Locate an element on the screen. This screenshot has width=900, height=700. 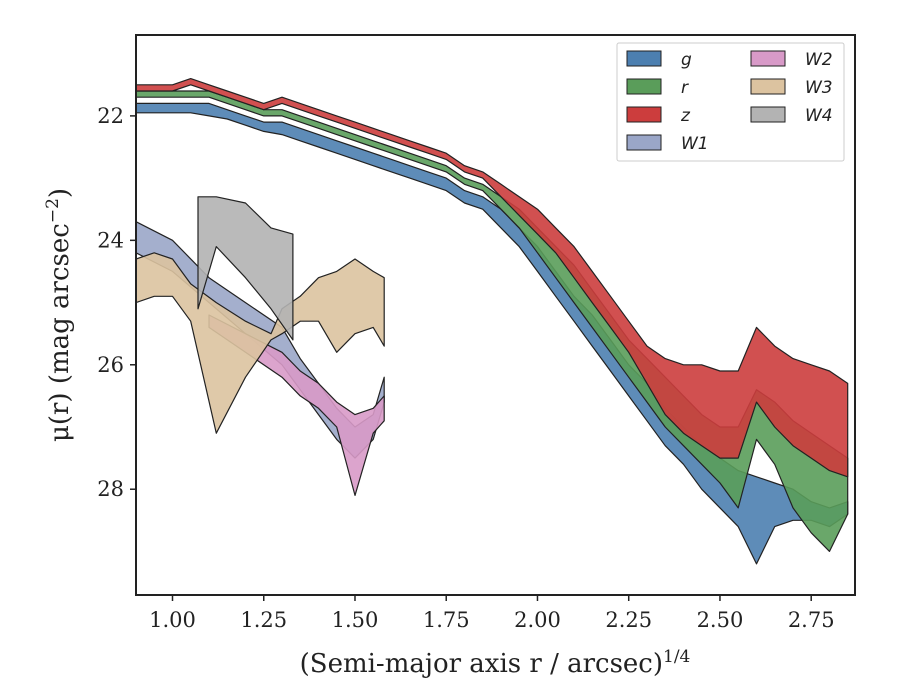
legend-swatch-z is located at coordinates (644, 114).